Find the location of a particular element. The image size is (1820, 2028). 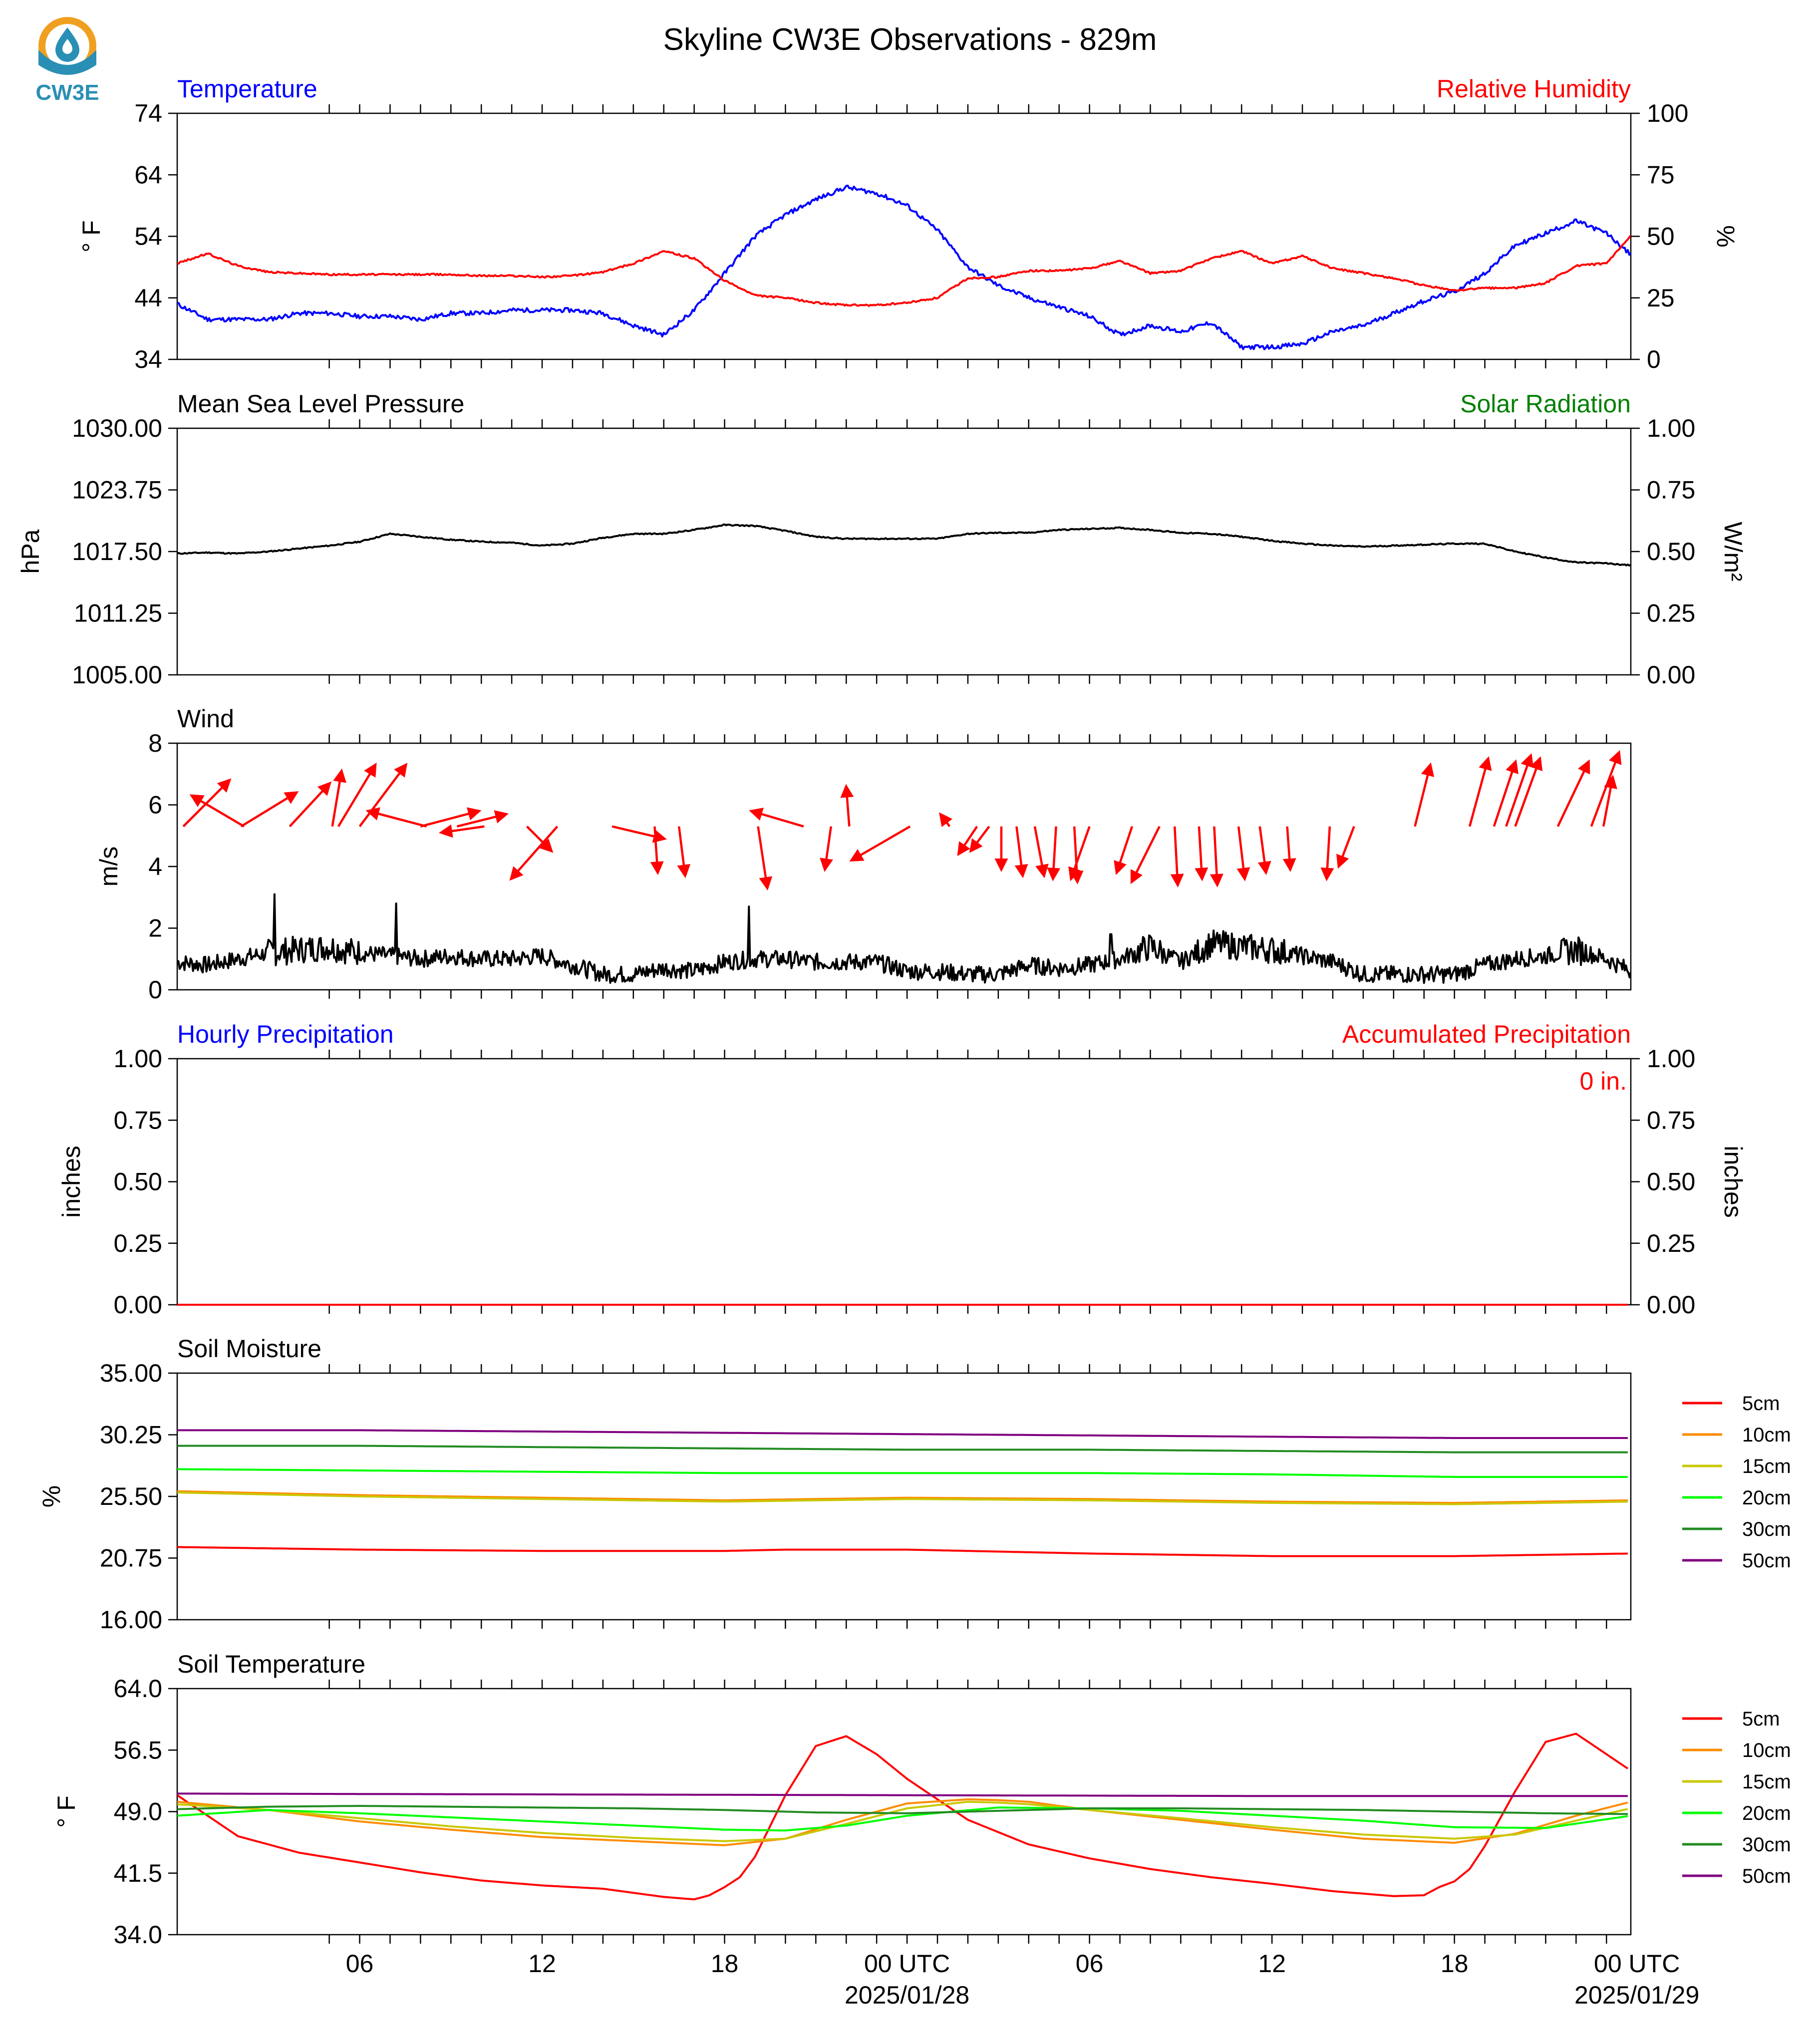

x-tick-label: 18 is located at coordinates (1455, 1964).